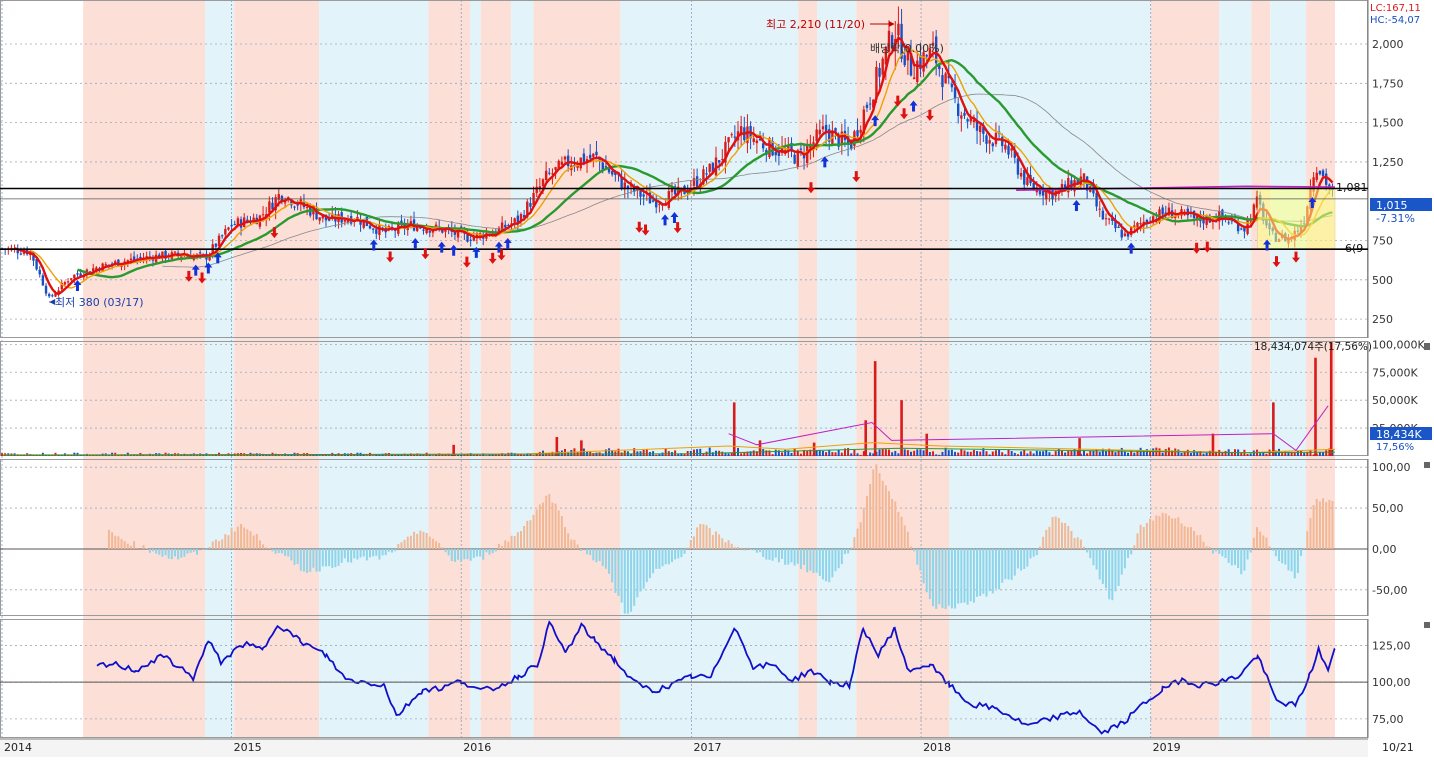  What do you see at coordinates (1167, 747) in the screenshot?
I see `x-tick-label: 2019` at bounding box center [1167, 747].